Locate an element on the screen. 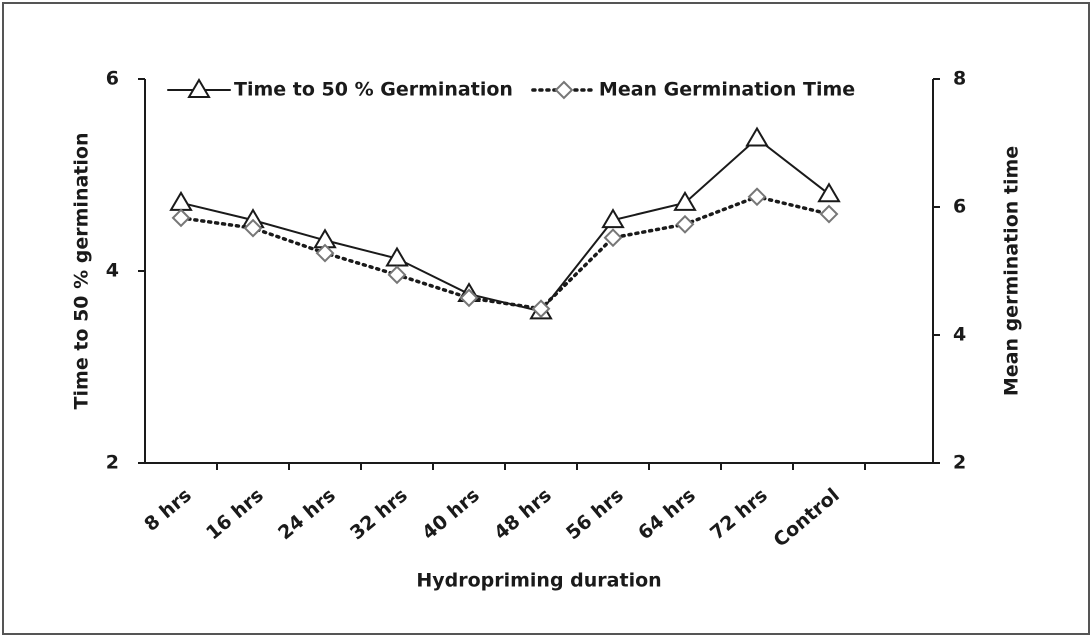  y-tick-label: 6 is located at coordinates (112, 79).